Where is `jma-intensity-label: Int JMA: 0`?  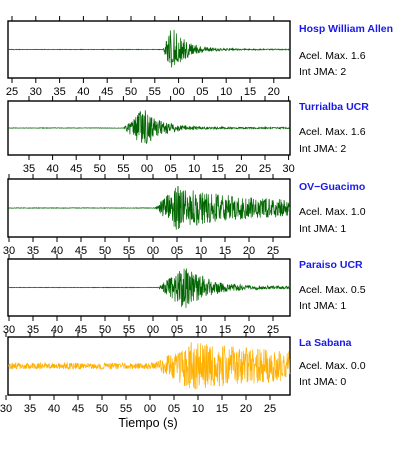
jma-intensity-label: Int JMA: 0 is located at coordinates (322, 382).